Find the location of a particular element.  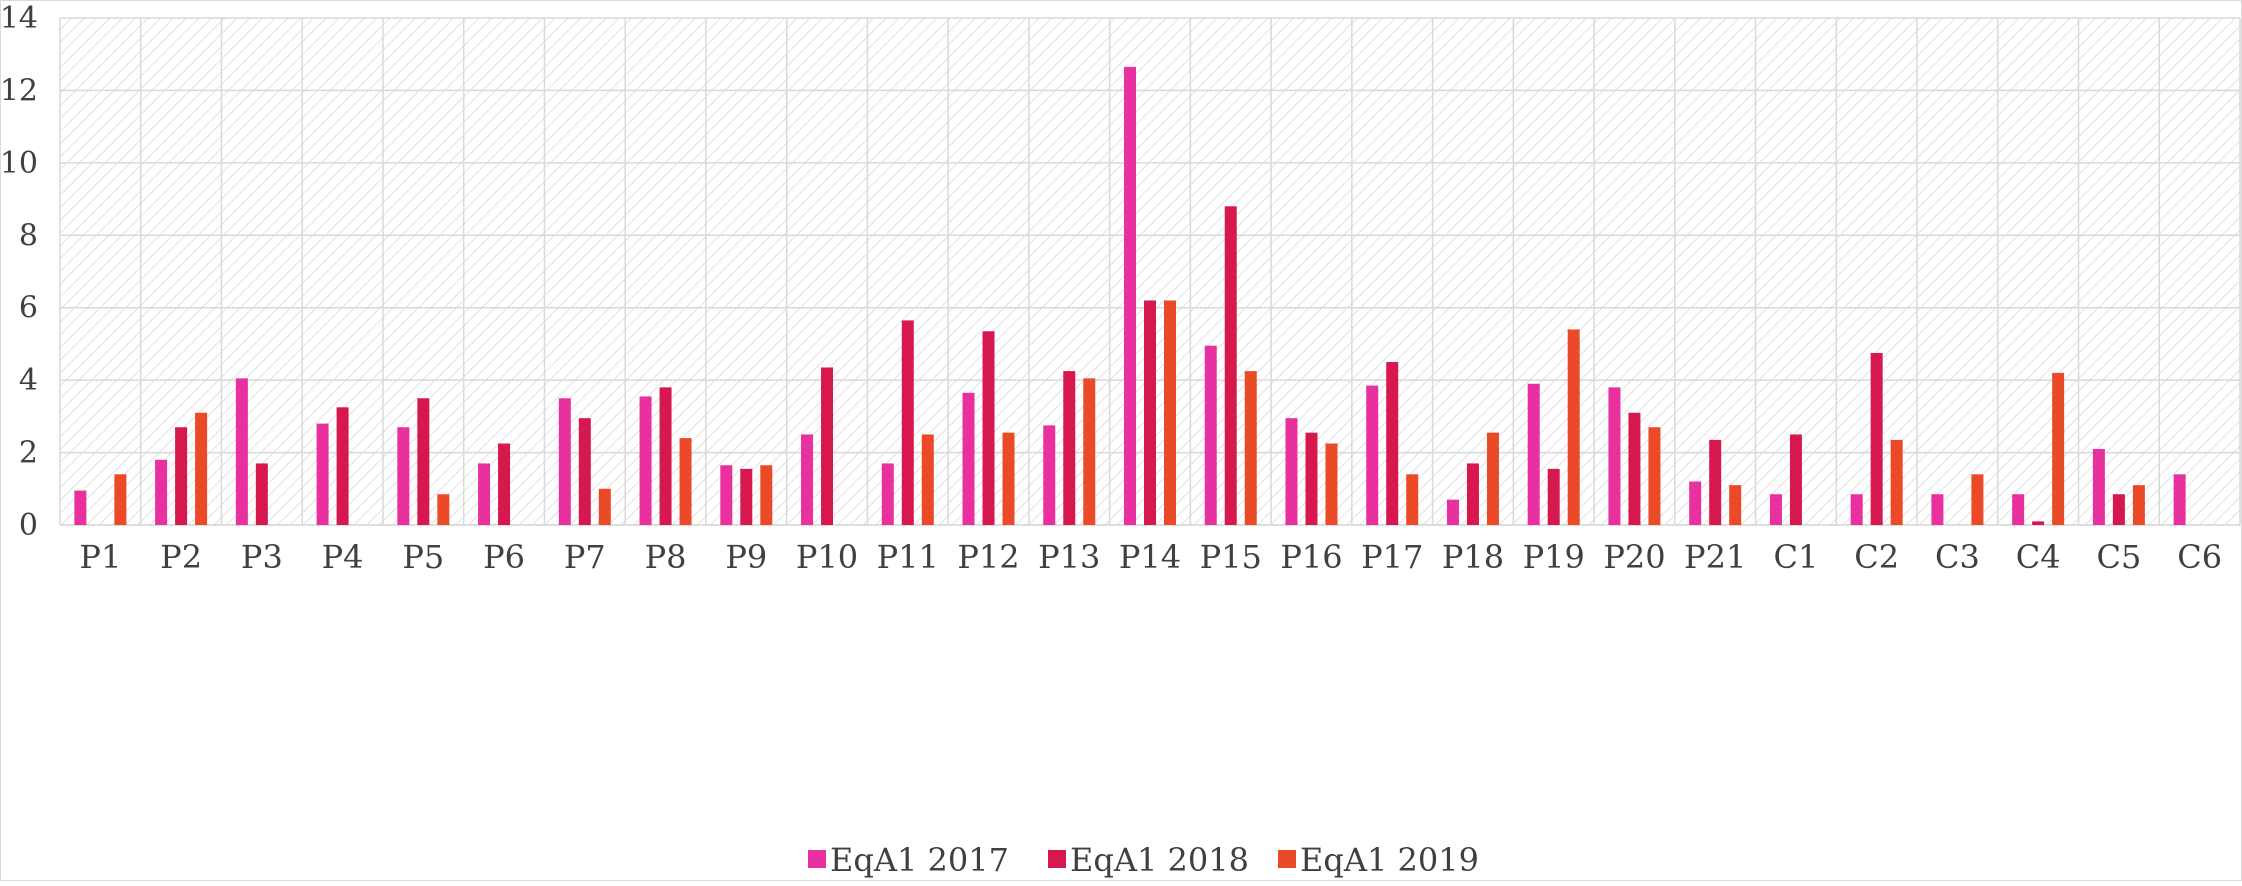

bar-P14-eqa1-2017 is located at coordinates (1130, 295).